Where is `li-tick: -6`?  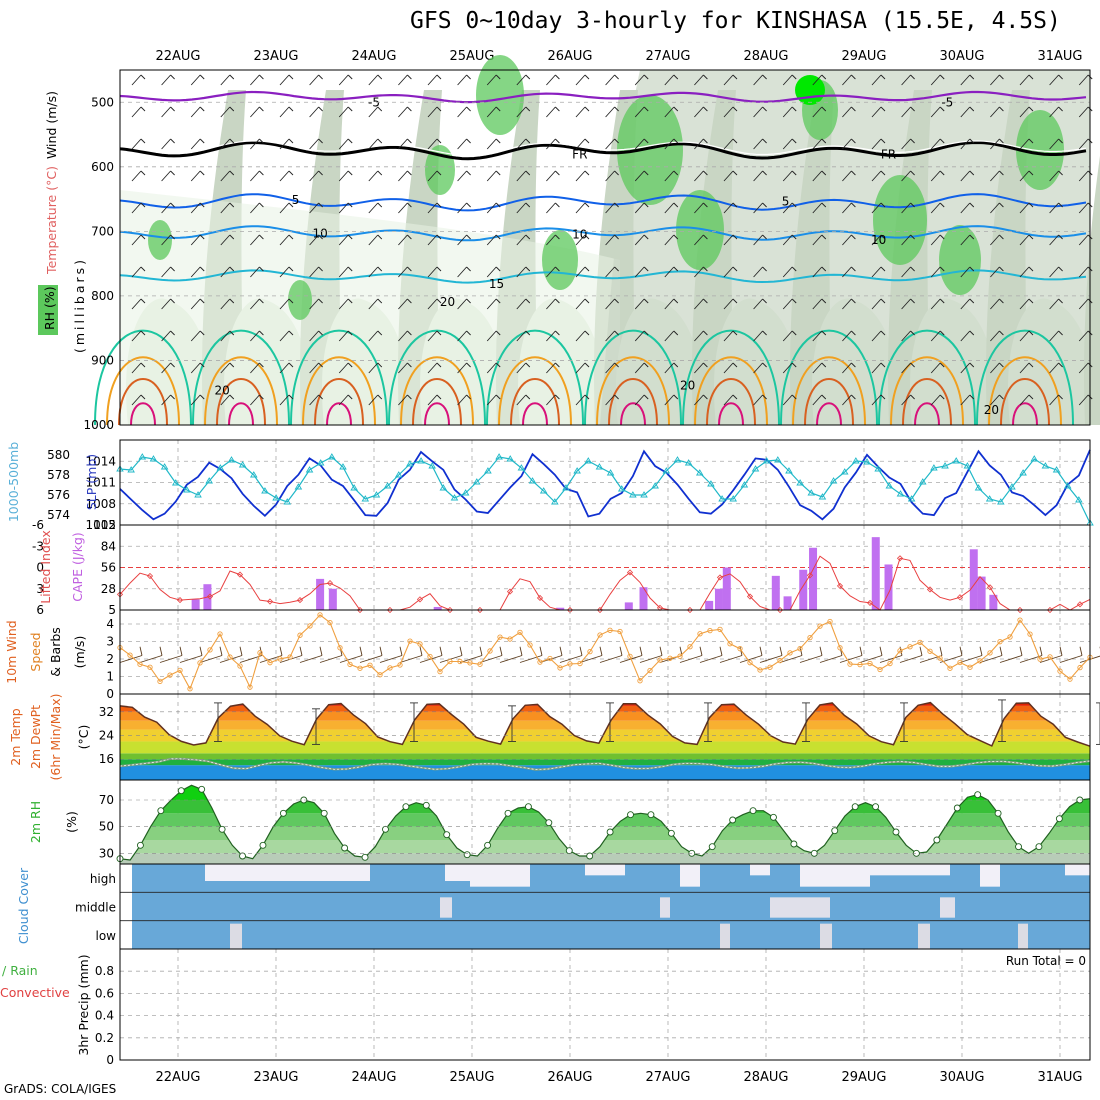
li-tick: -6 is located at coordinates (38, 525).